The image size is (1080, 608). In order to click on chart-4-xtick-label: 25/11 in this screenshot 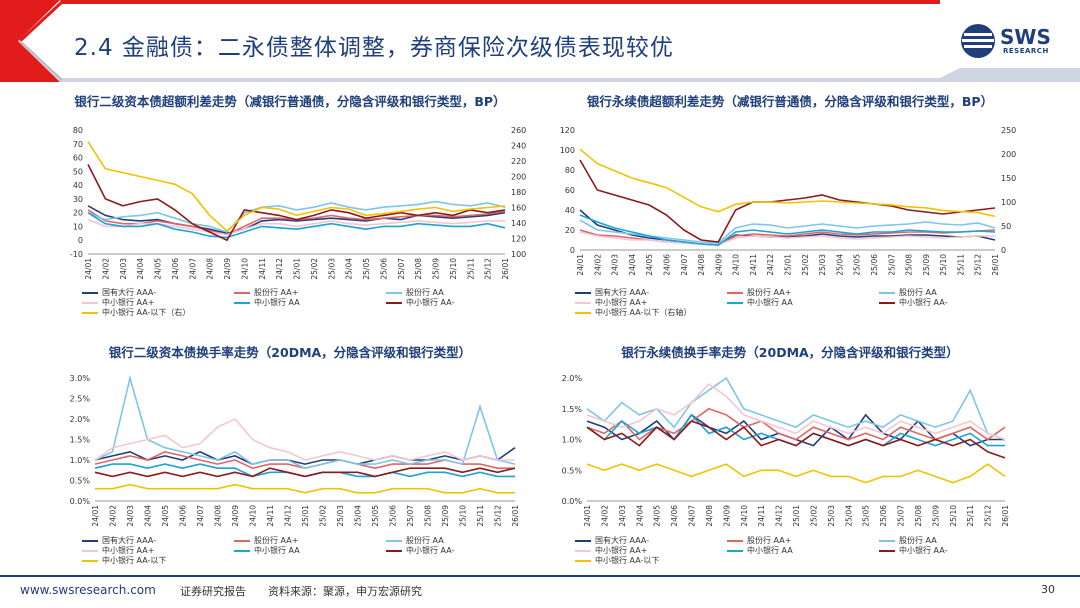, I will do `click(970, 516)`.